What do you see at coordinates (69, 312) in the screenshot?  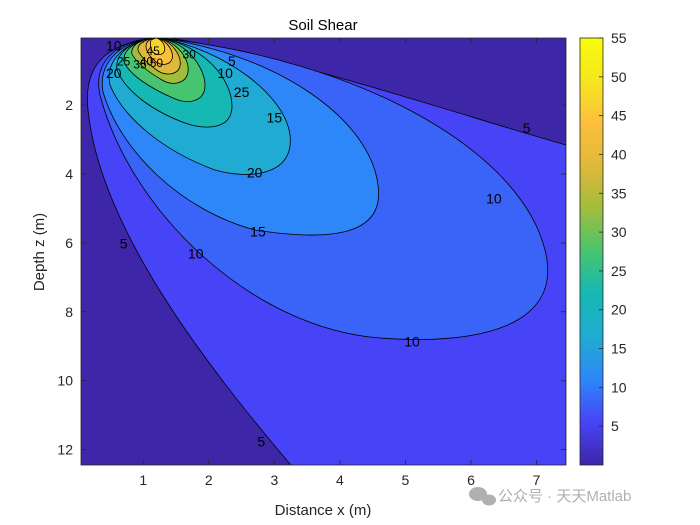 I see `y-tick-label: 8` at bounding box center [69, 312].